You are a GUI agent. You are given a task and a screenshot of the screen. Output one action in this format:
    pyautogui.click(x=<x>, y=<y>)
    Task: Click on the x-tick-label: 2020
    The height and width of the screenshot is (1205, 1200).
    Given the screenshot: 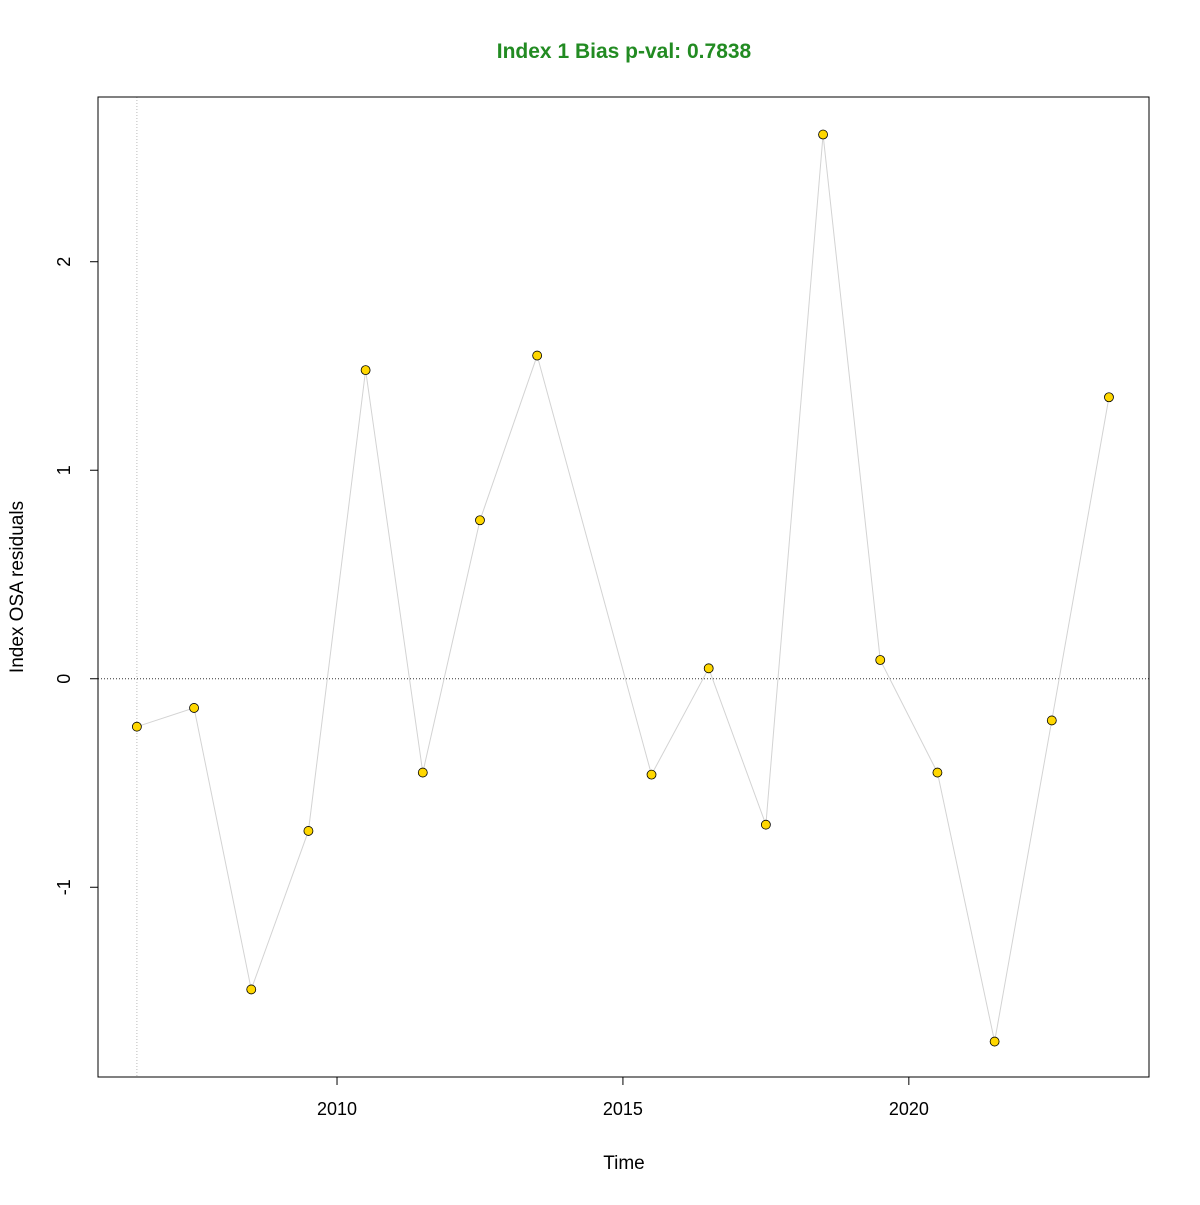 What is the action you would take?
    pyautogui.click(x=909, y=1109)
    